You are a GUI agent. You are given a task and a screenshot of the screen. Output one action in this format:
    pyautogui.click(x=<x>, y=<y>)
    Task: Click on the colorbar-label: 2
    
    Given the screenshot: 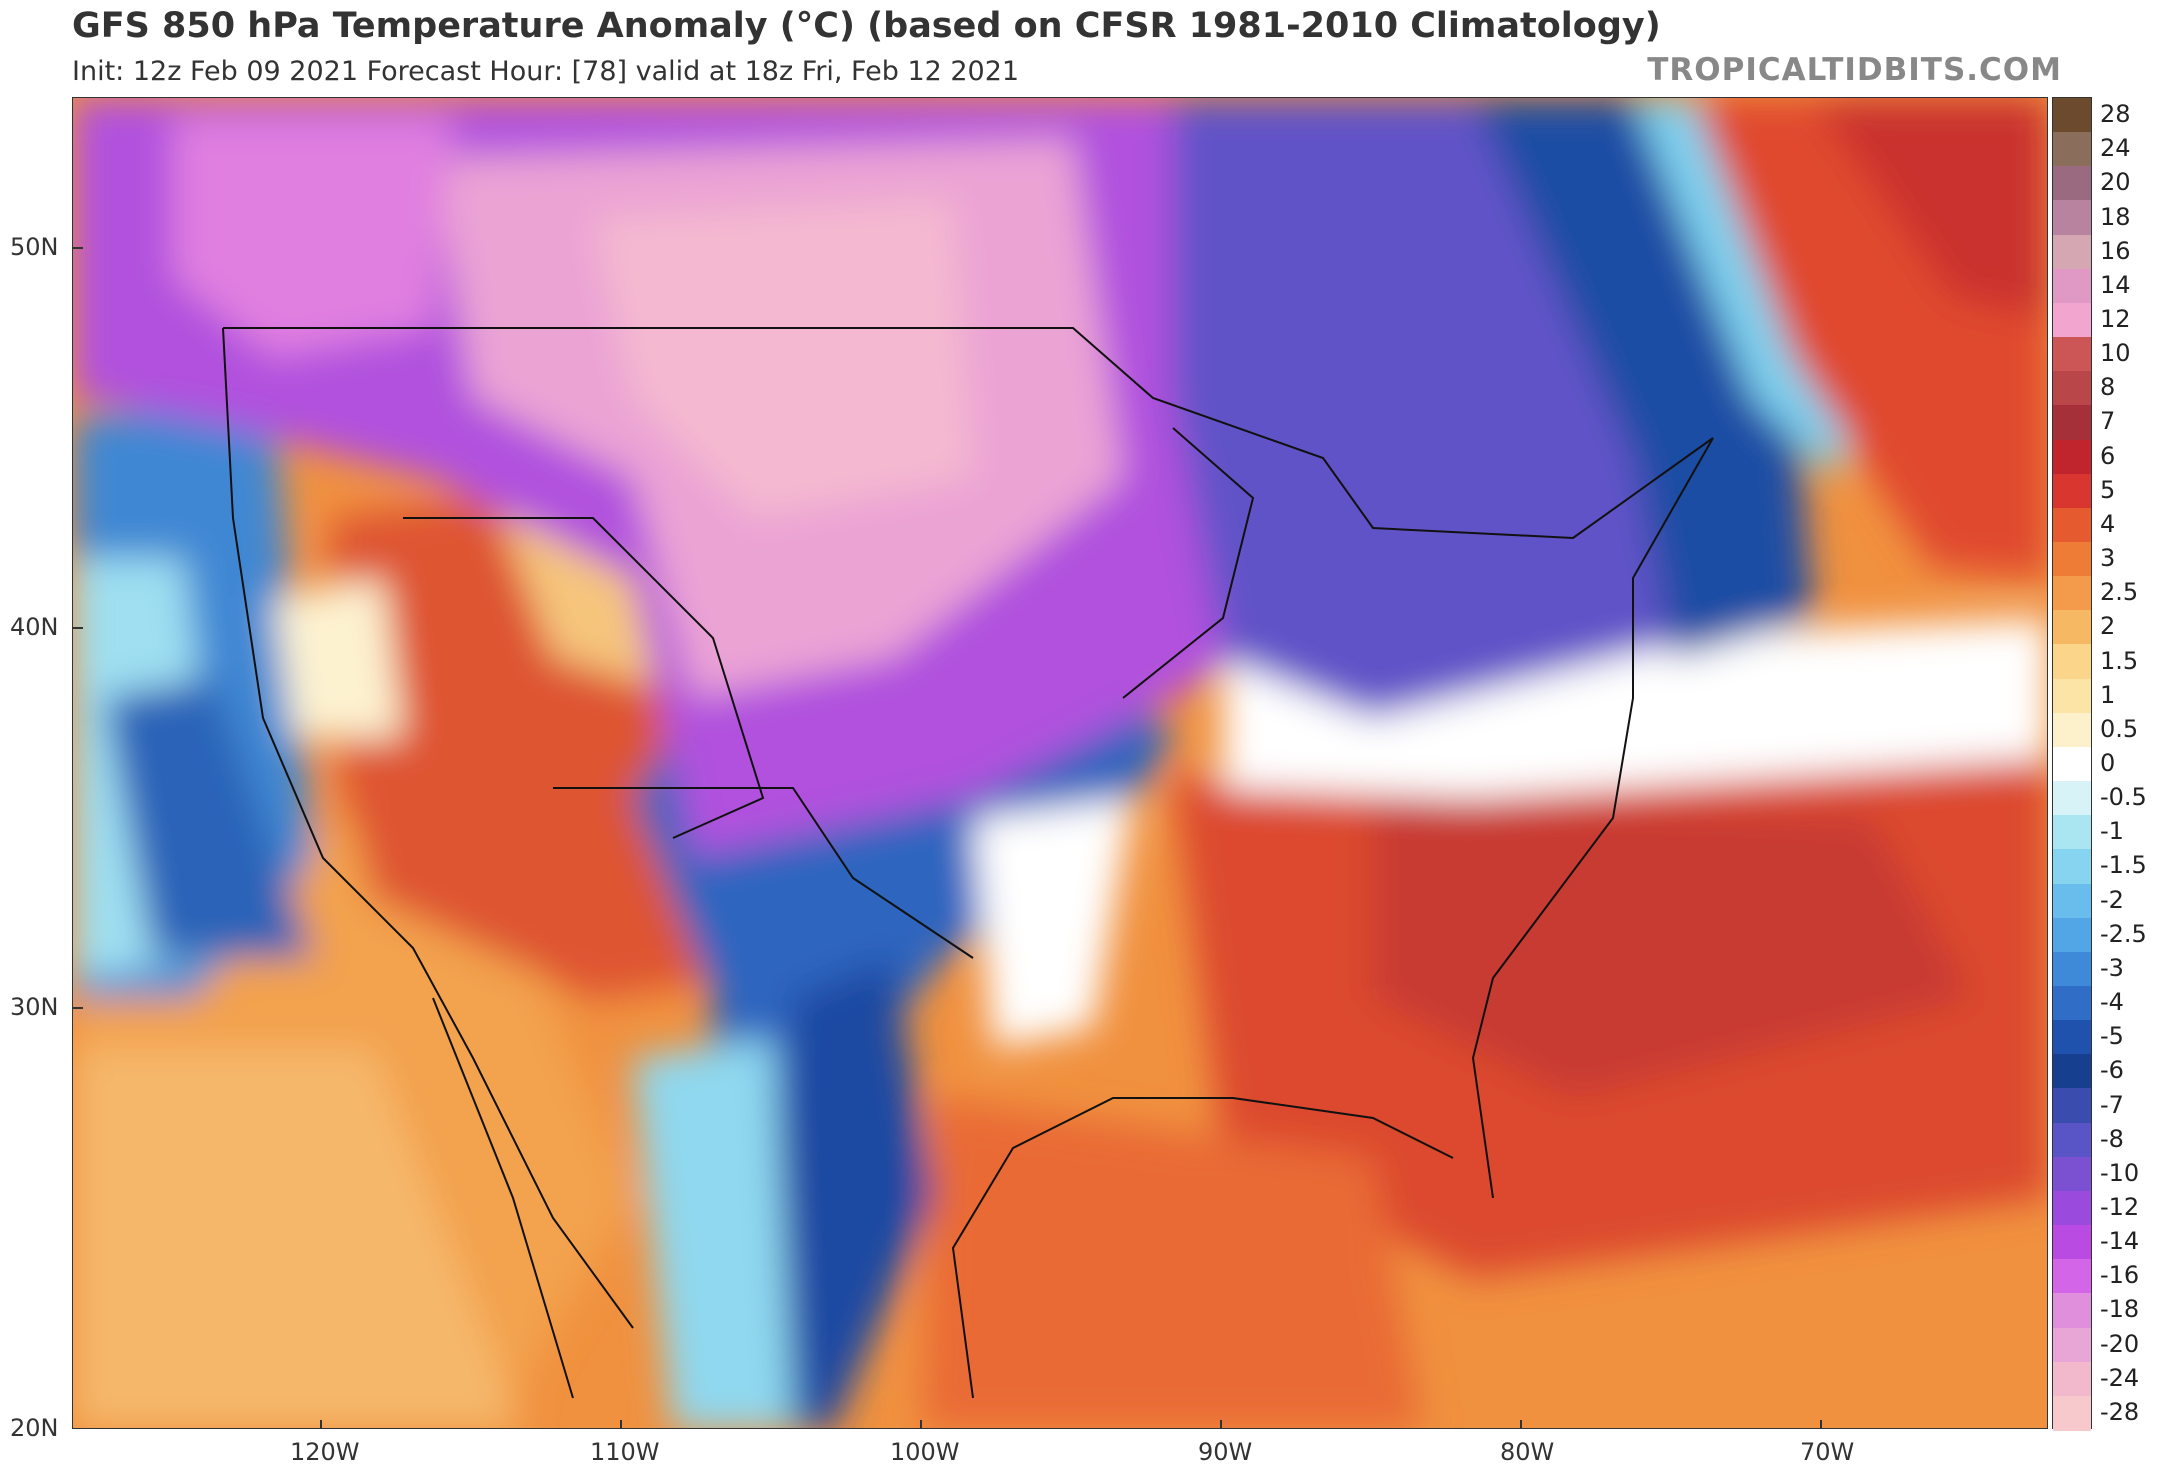 What is the action you would take?
    pyautogui.click(x=2108, y=626)
    